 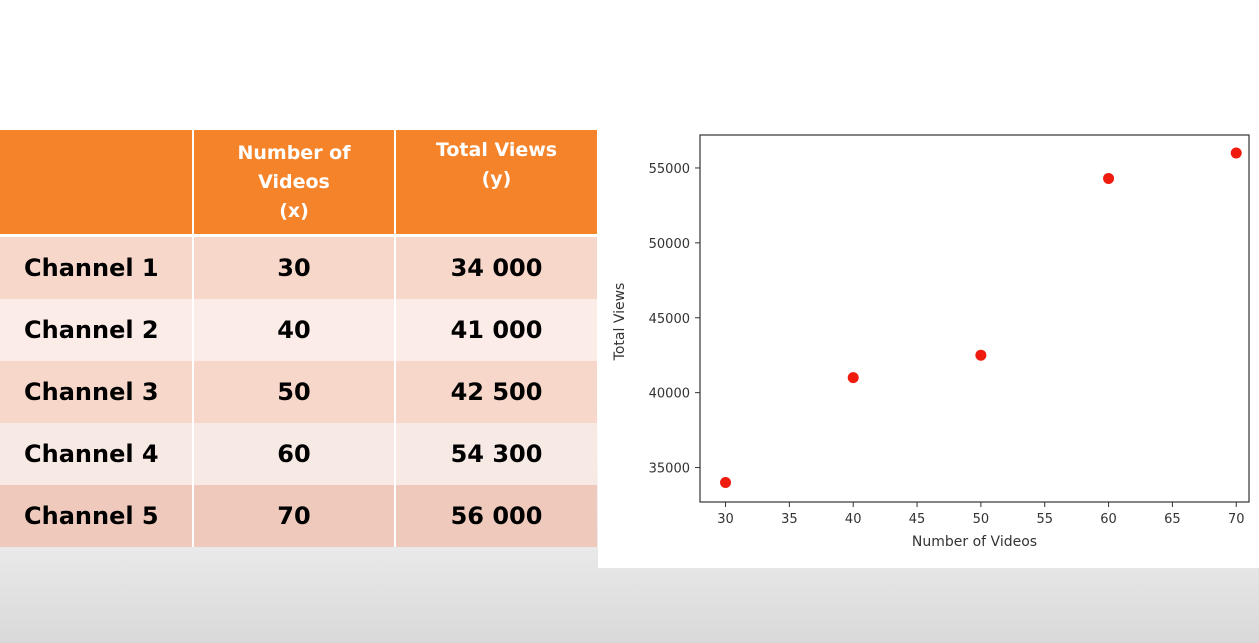 What do you see at coordinates (1236, 519) in the screenshot?
I see `x-tick-label: 70` at bounding box center [1236, 519].